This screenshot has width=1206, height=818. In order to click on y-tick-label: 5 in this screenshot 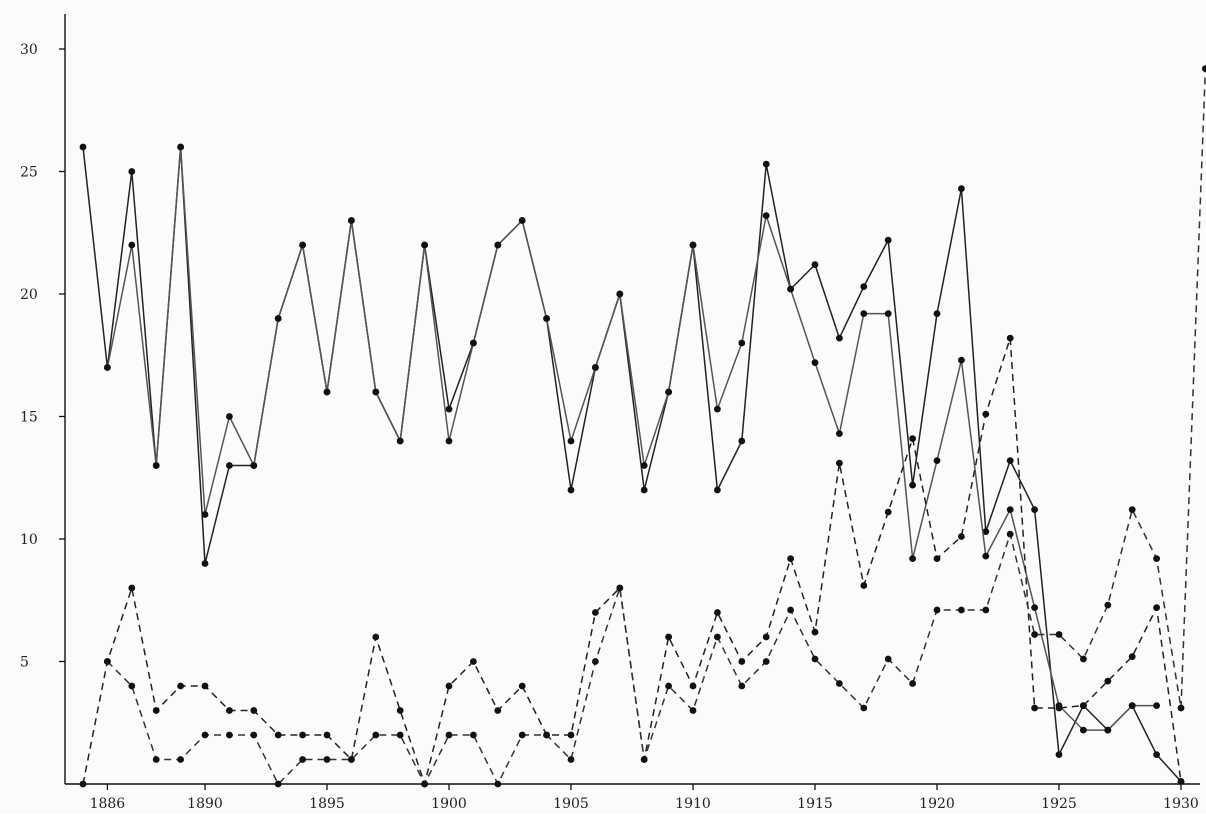, I will do `click(24, 663)`.